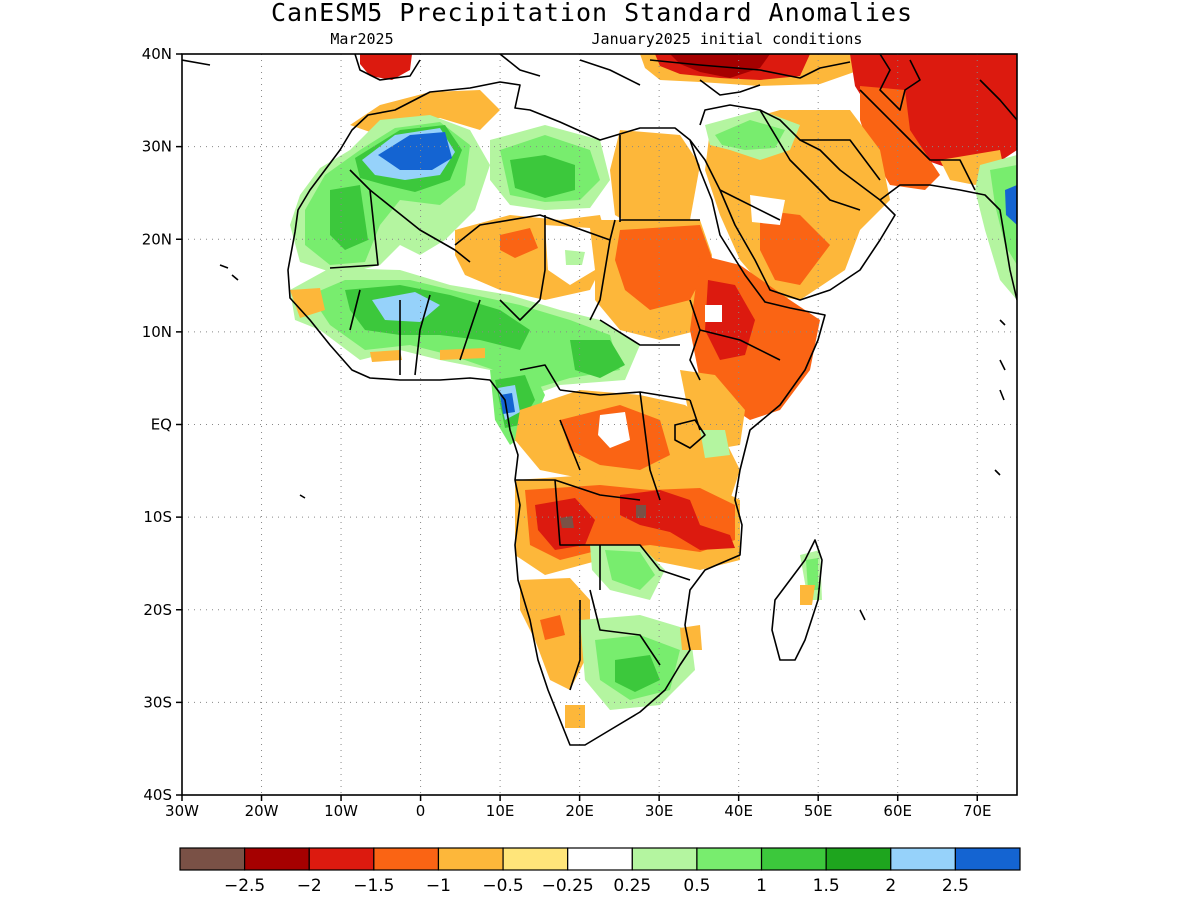  I want to click on lat-tick-label: 20S, so click(157, 610).